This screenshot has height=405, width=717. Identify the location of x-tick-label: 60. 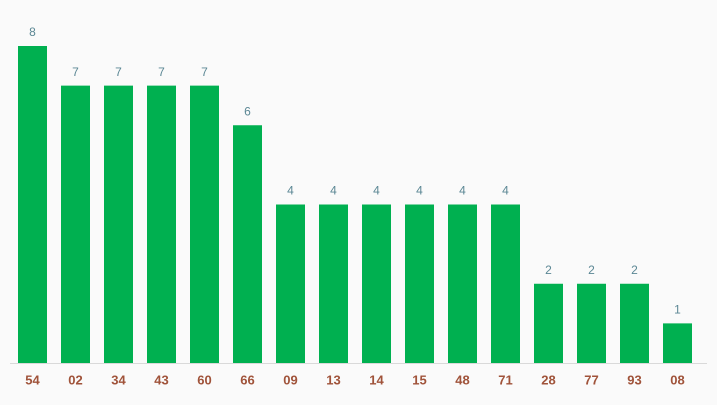
(204, 379).